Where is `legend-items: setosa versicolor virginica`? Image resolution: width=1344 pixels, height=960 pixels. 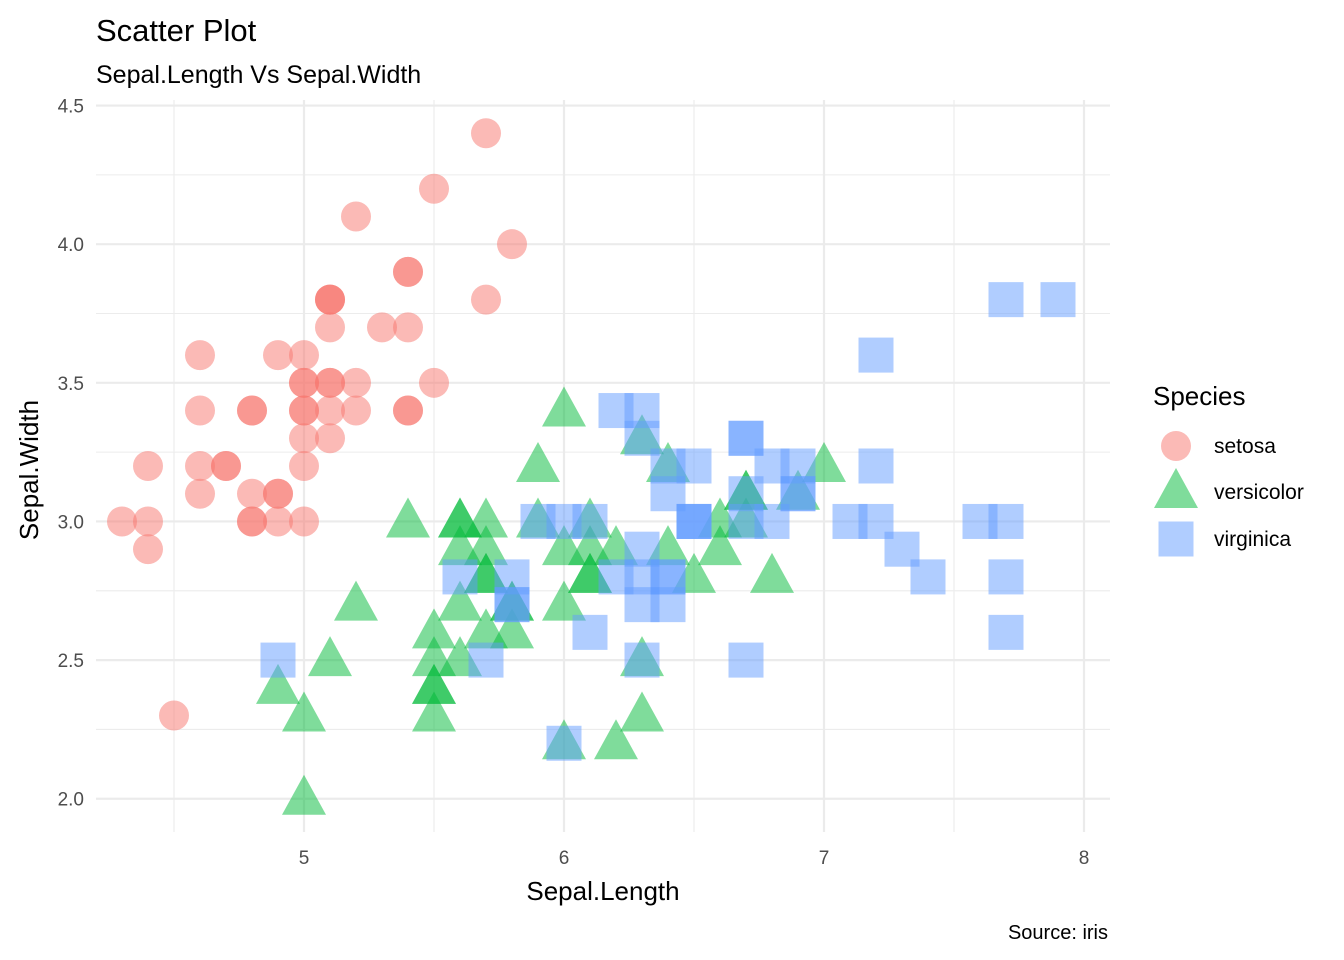
legend-items: setosa versicolor virginica is located at coordinates (1229, 494).